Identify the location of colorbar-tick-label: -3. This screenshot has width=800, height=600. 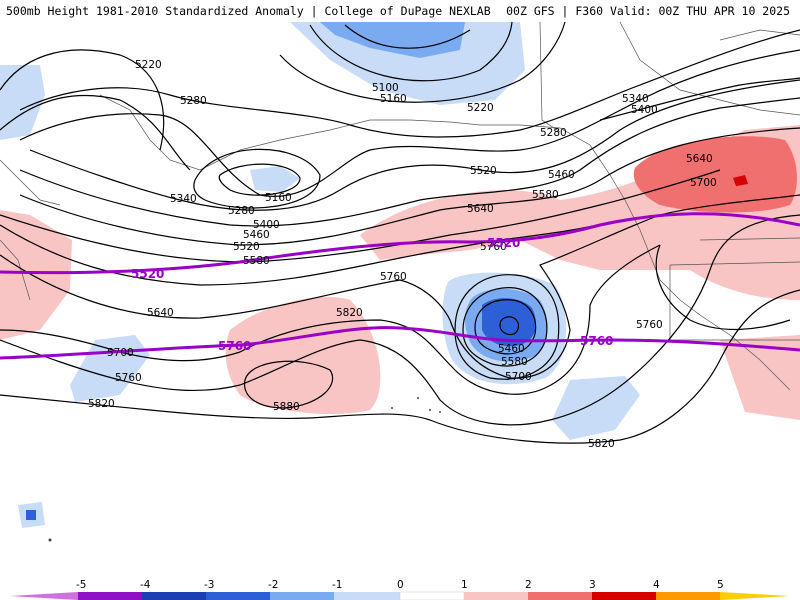
(209, 585).